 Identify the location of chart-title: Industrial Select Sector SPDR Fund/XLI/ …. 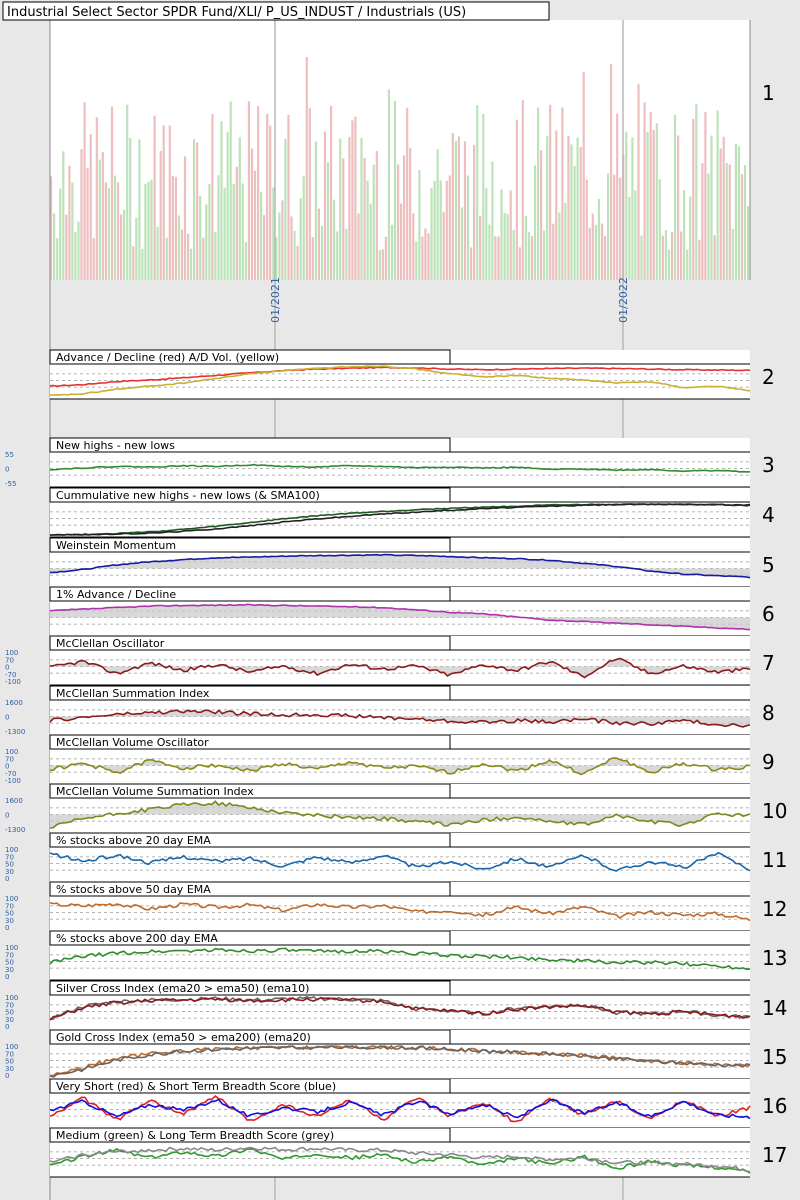
(236, 12).